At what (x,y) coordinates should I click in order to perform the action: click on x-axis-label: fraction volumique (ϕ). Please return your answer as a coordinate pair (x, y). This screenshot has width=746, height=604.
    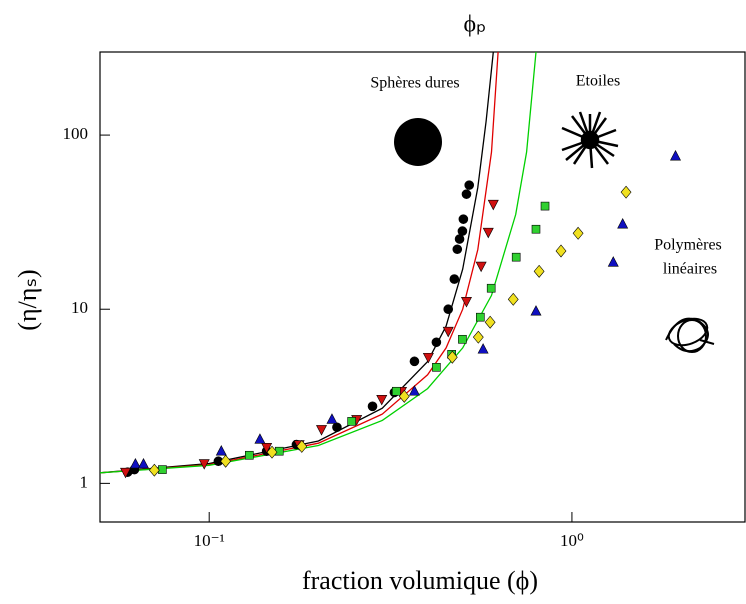
    Looking at the image, I should click on (420, 580).